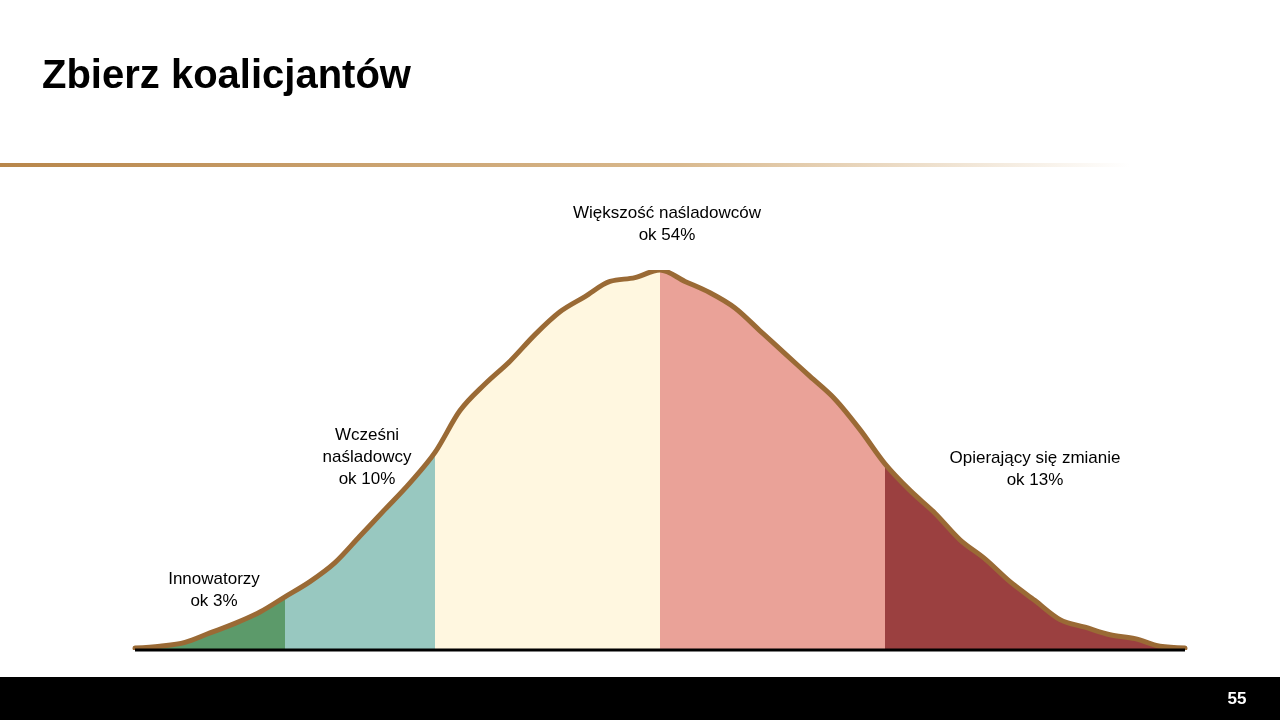 The image size is (1280, 720). What do you see at coordinates (667, 224) in the screenshot?
I see `text: Większość naśladowców ok 54%` at bounding box center [667, 224].